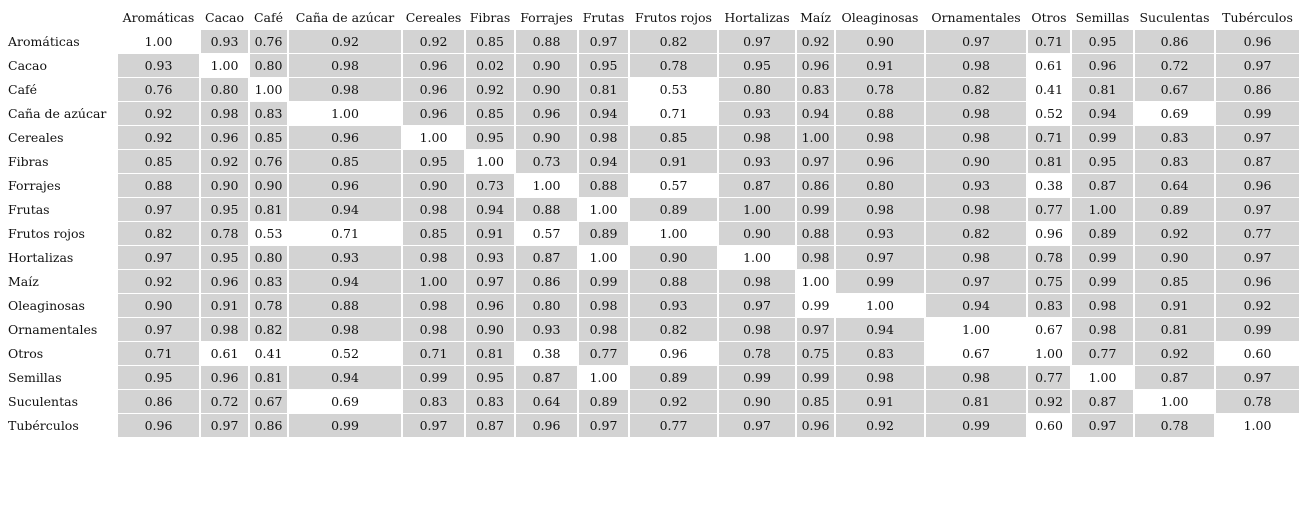 The height and width of the screenshot is (509, 1303). What do you see at coordinates (1049, 89) in the screenshot?
I see `cell: 0.41` at bounding box center [1049, 89].